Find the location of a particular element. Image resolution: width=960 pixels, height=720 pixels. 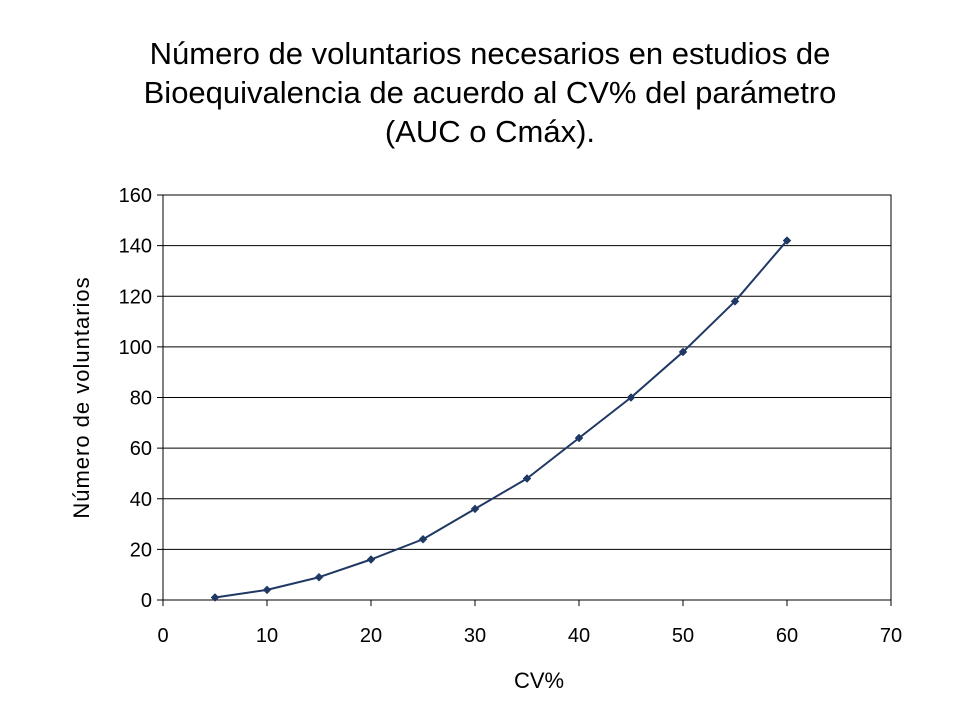

ytick-label: 40 is located at coordinates (141, 500).